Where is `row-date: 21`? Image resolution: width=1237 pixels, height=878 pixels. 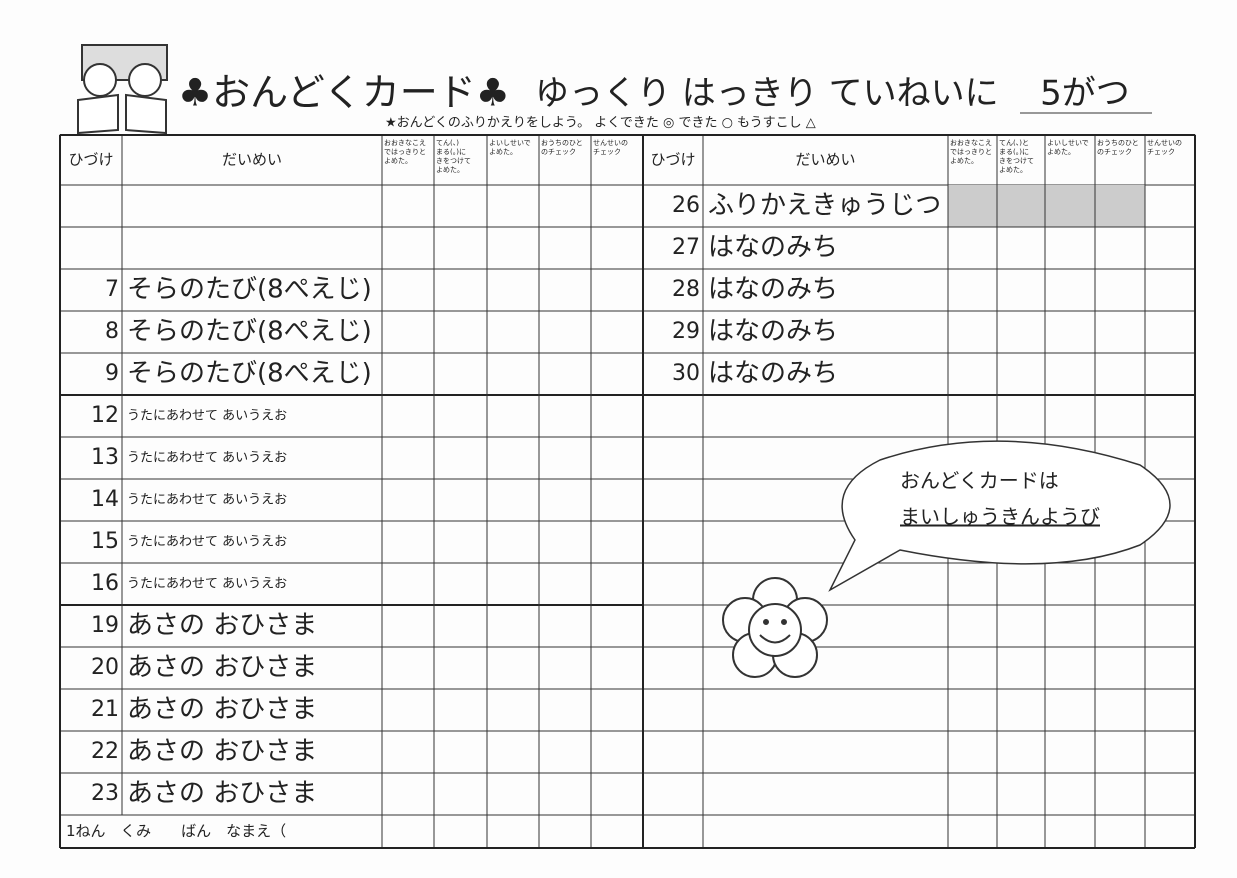 row-date: 21 is located at coordinates (105, 709).